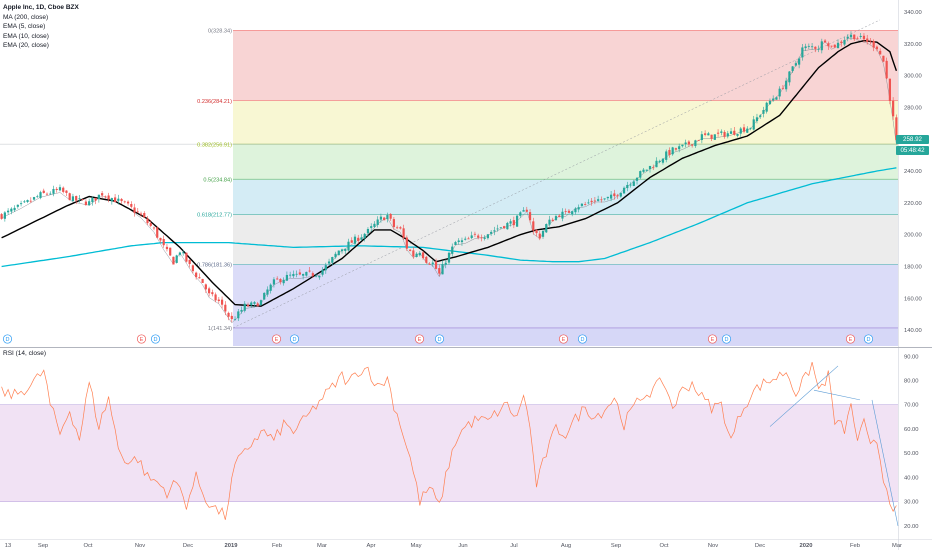 The image size is (932, 550). What do you see at coordinates (911, 454) in the screenshot?
I see `rsi-tick-label: 50.00` at bounding box center [911, 454].